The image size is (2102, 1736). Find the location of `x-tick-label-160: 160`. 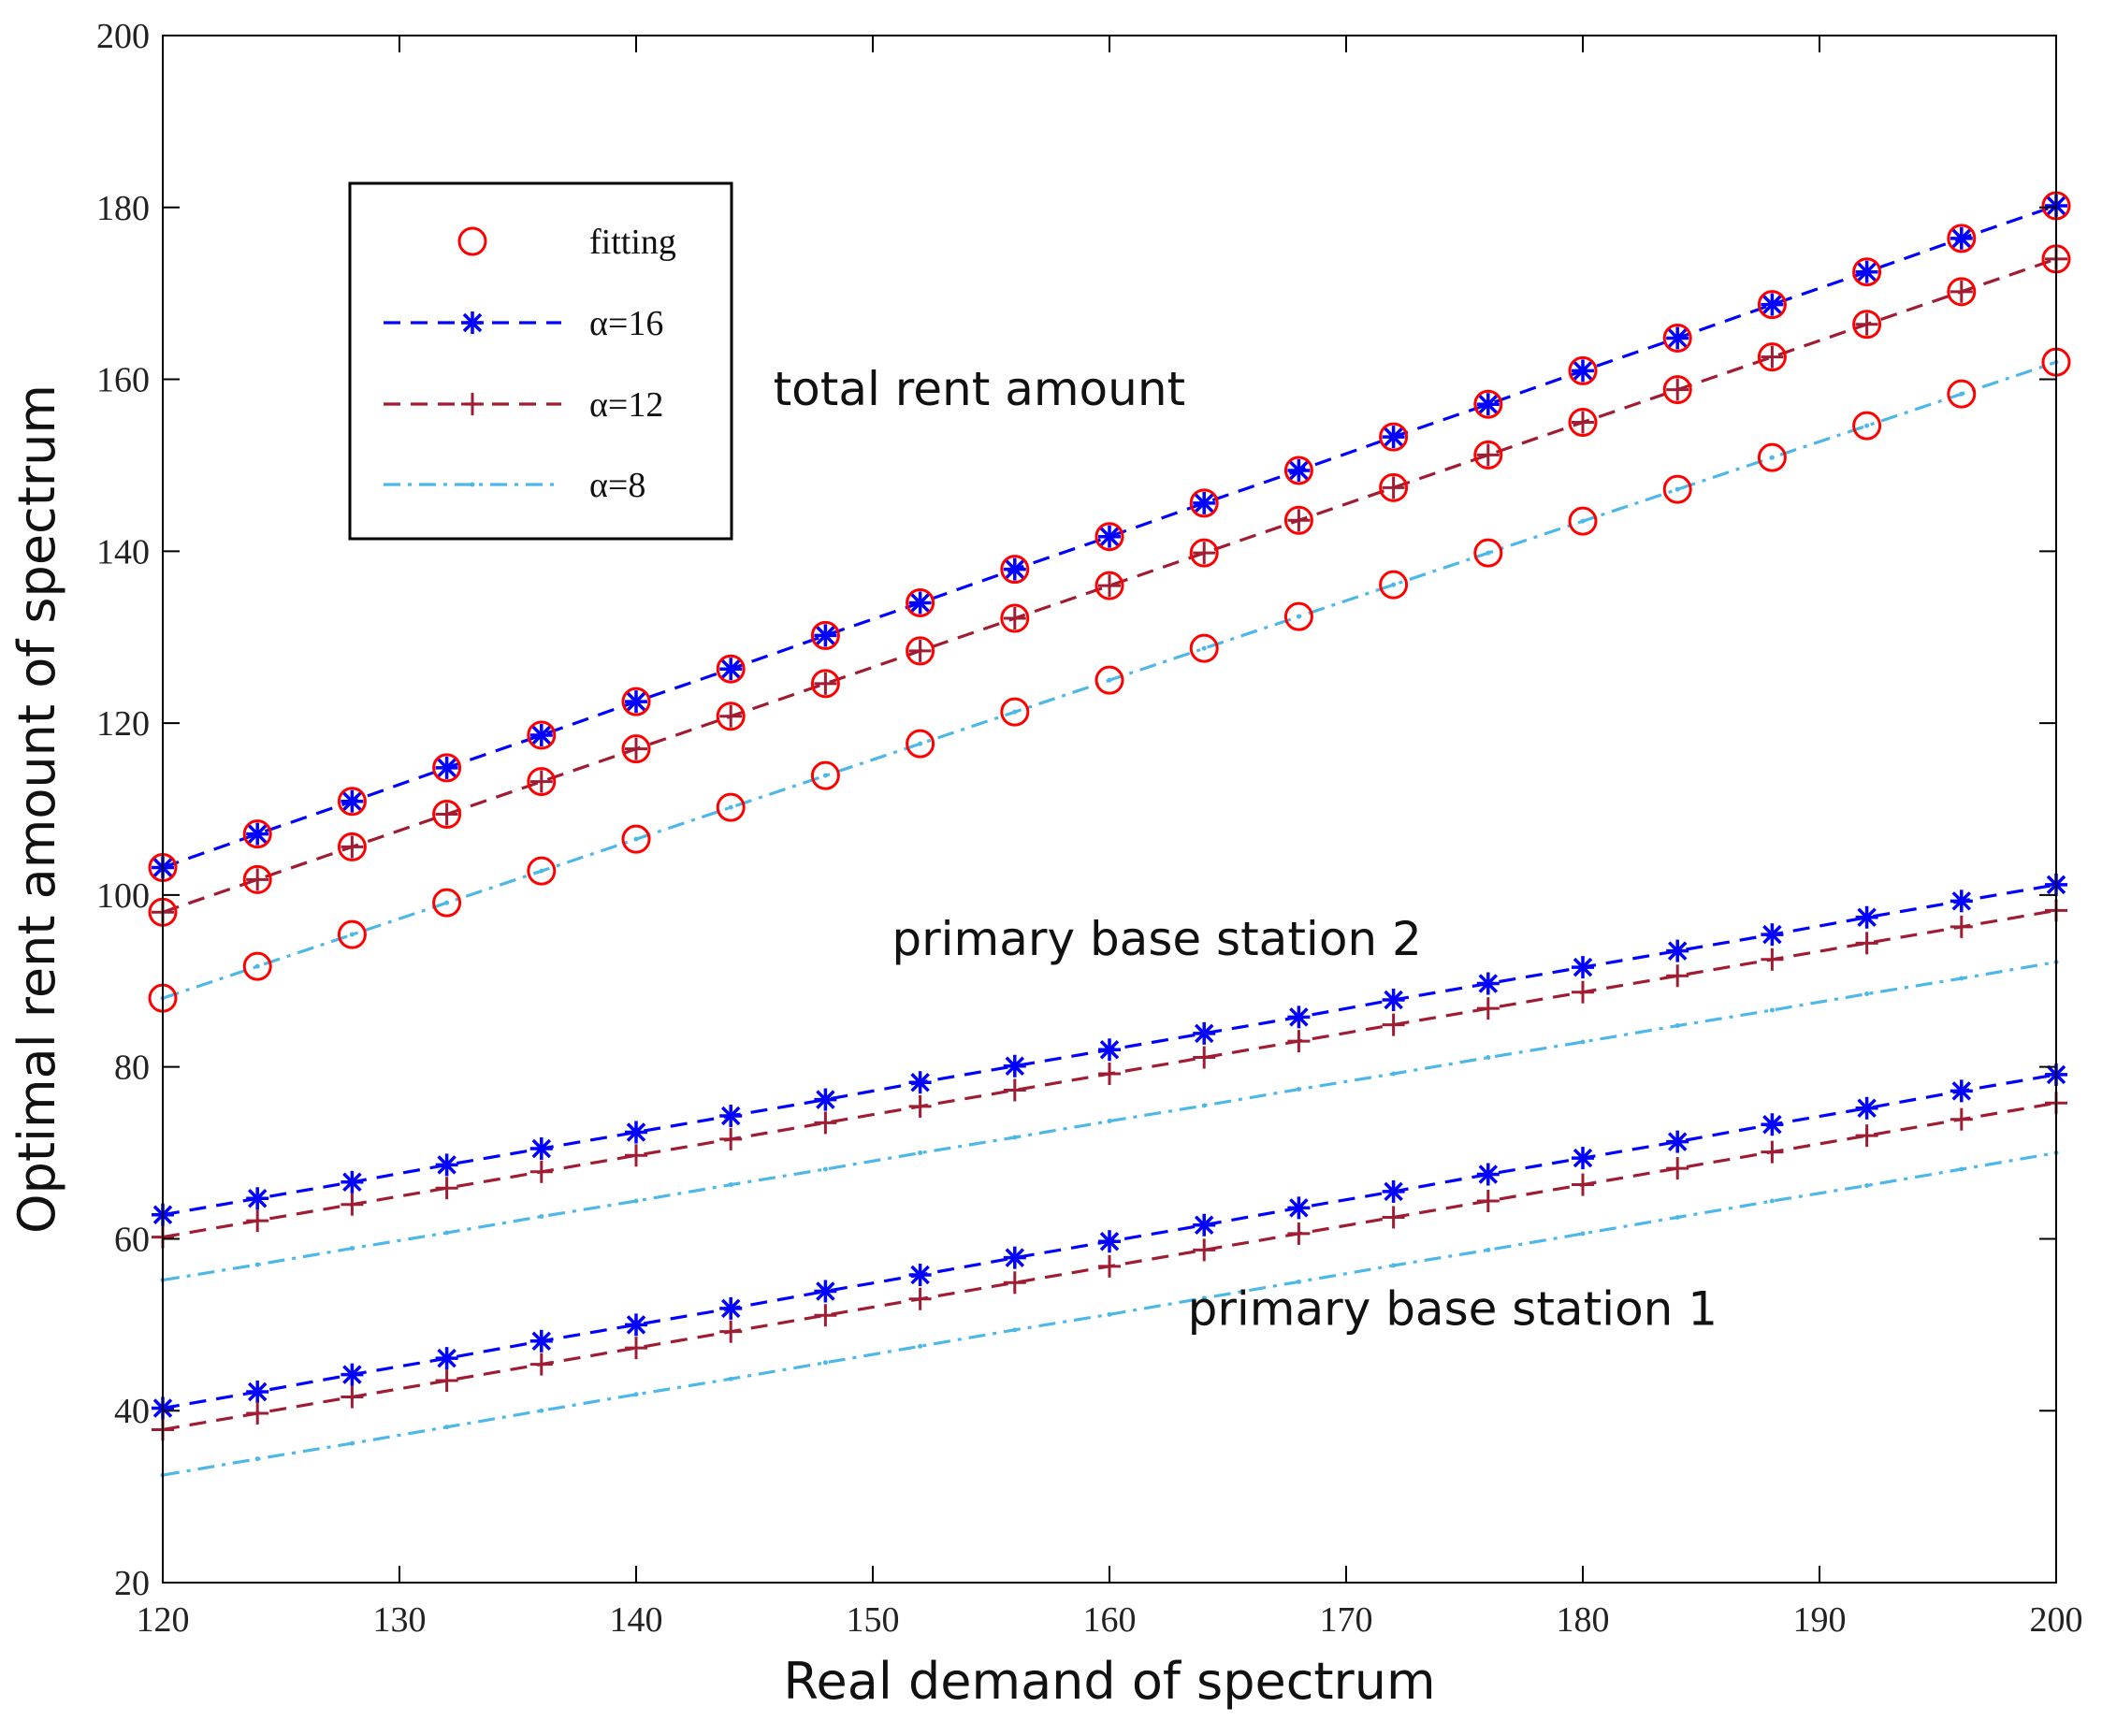

x-tick-label-160: 160 is located at coordinates (1110, 1620).